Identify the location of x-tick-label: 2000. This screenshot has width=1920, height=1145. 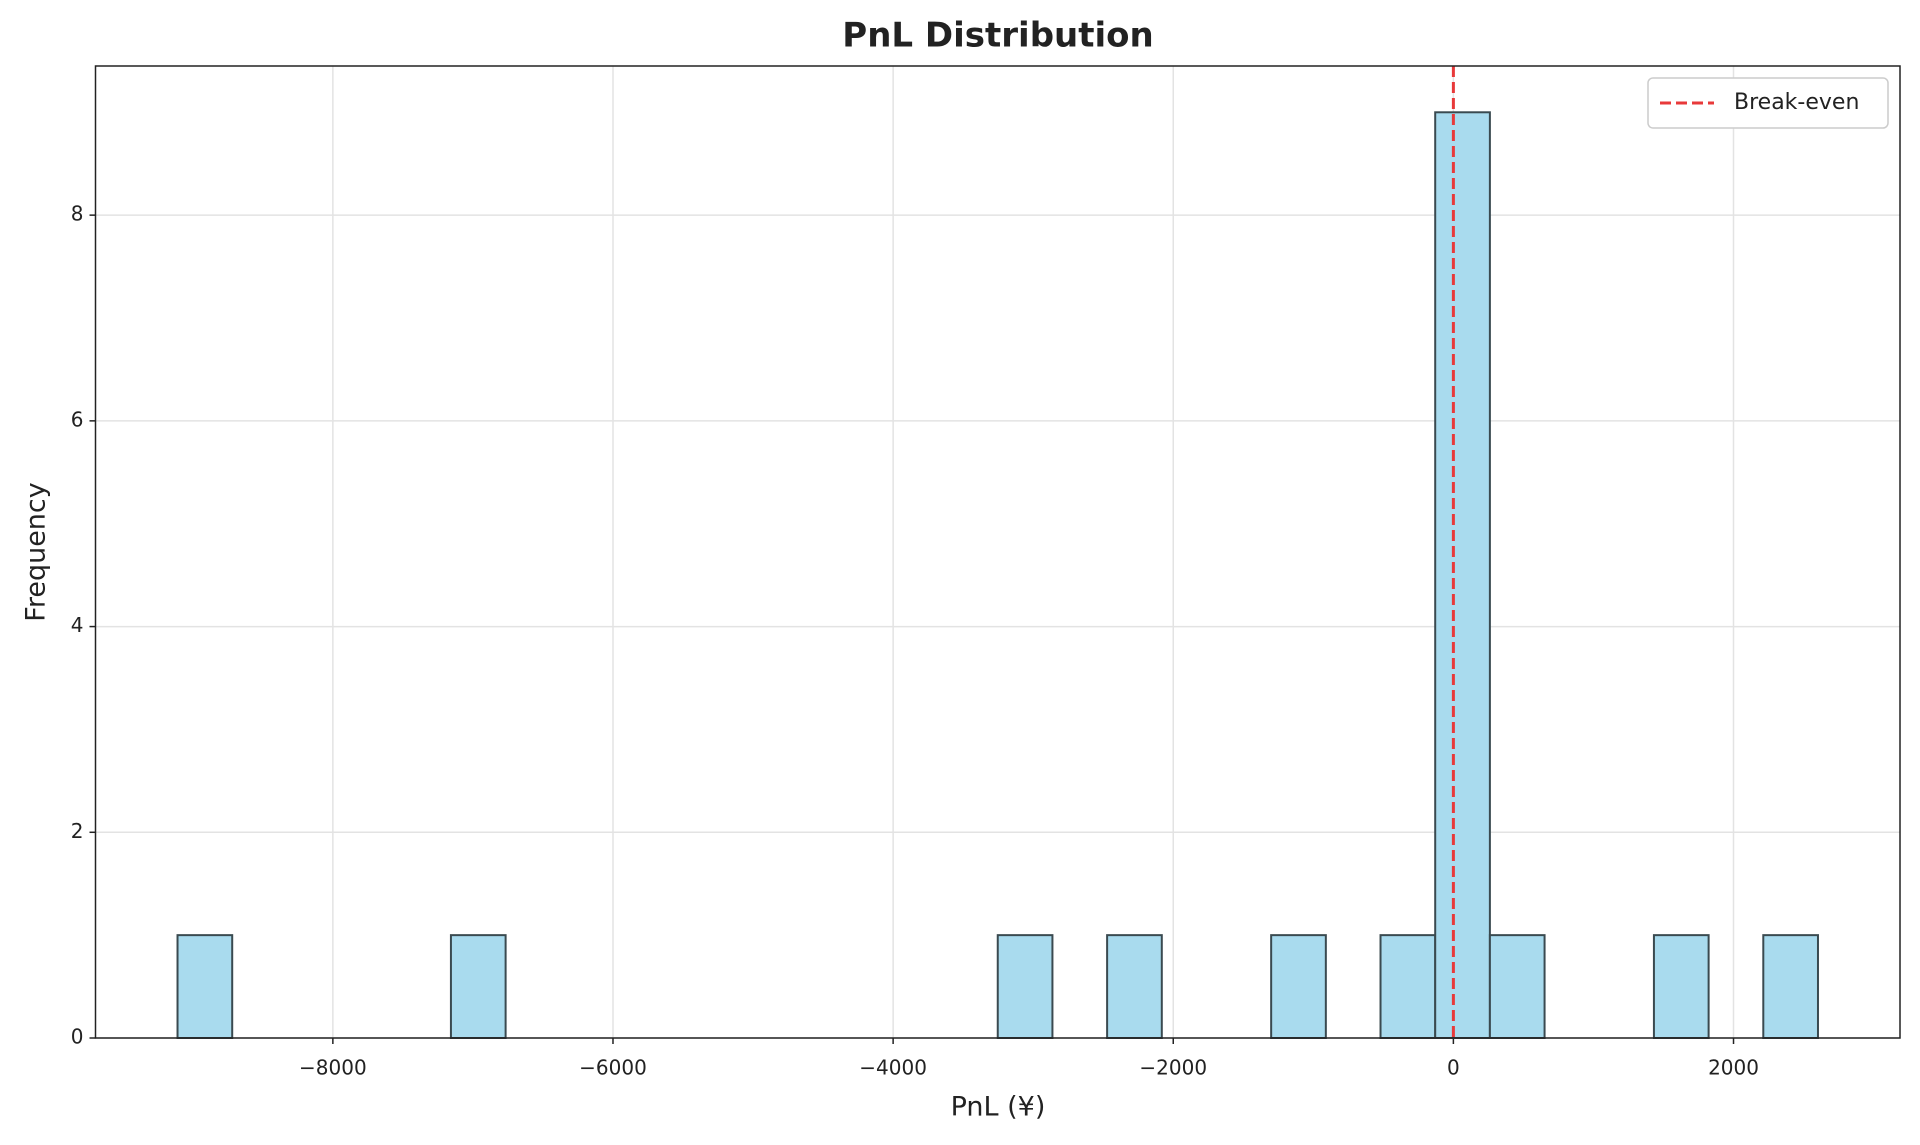
(1733, 1068).